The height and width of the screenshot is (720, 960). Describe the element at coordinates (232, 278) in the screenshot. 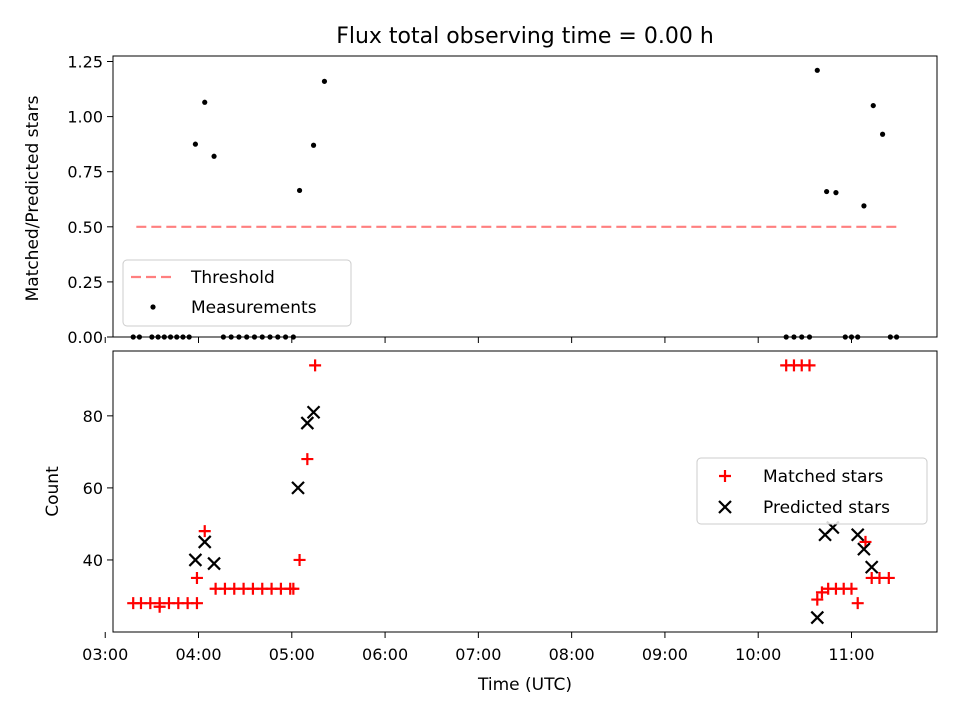

I see `legend-threshold-label: Threshold` at that location.